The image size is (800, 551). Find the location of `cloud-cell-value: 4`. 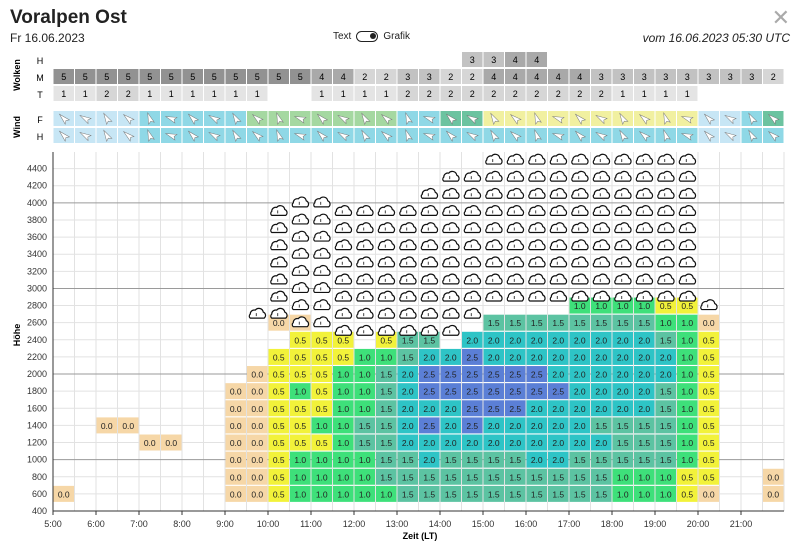

cloud-cell-value: 4 is located at coordinates (493, 77).